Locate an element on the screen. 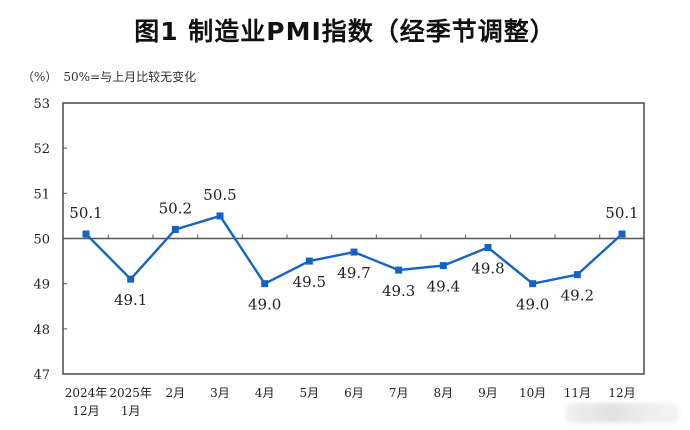 The image size is (690, 430). x-tick-label: 2月 is located at coordinates (176, 393).